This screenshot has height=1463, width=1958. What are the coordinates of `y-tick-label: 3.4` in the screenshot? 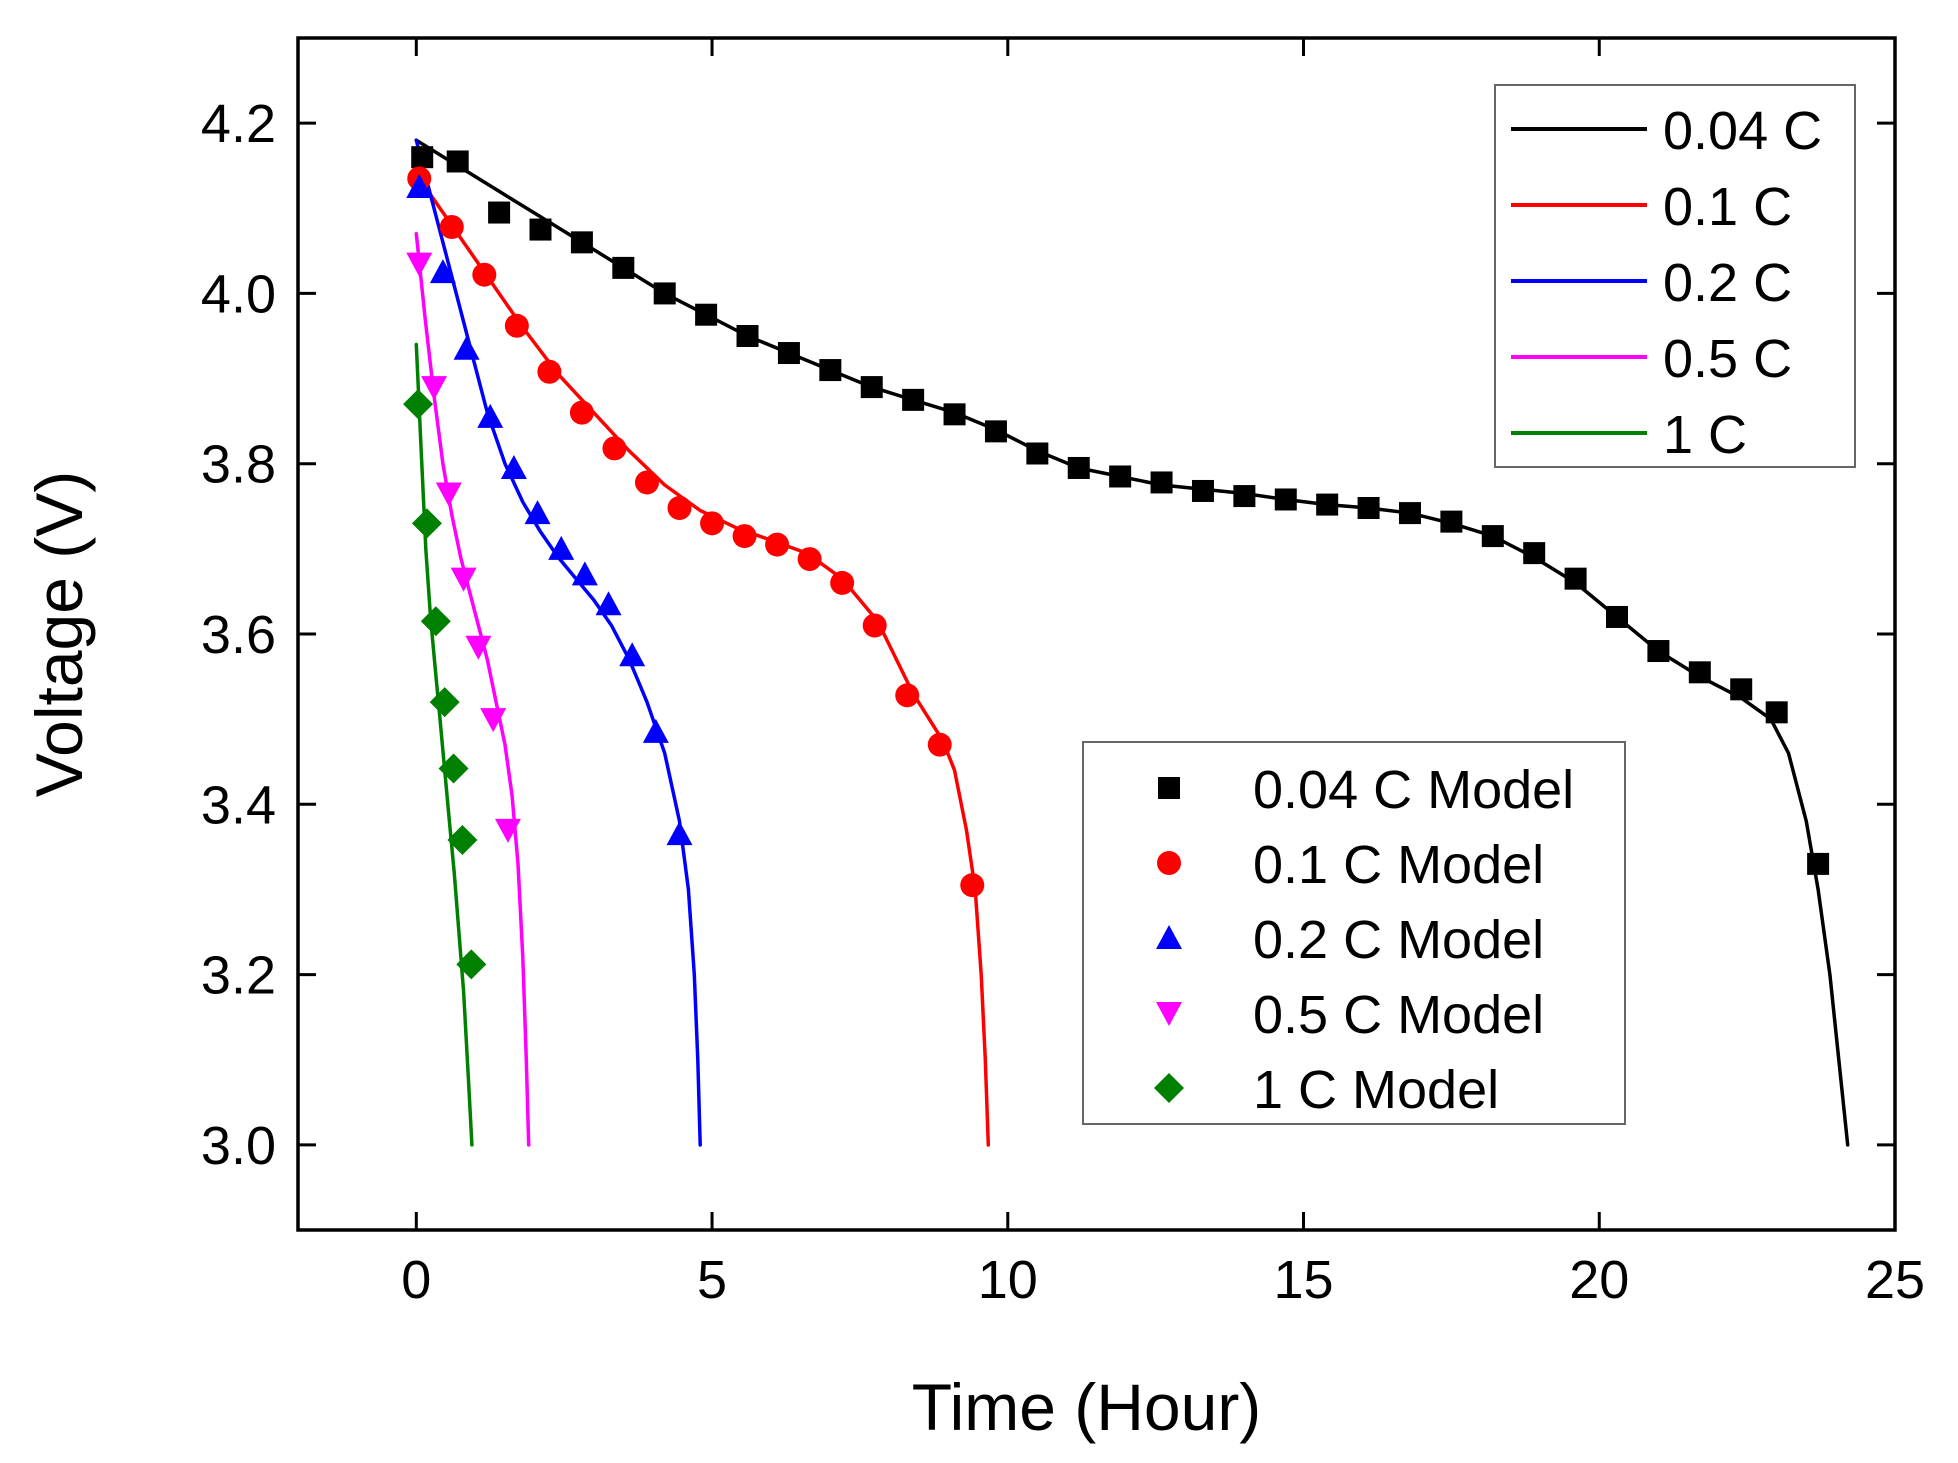 It's located at (238, 805).